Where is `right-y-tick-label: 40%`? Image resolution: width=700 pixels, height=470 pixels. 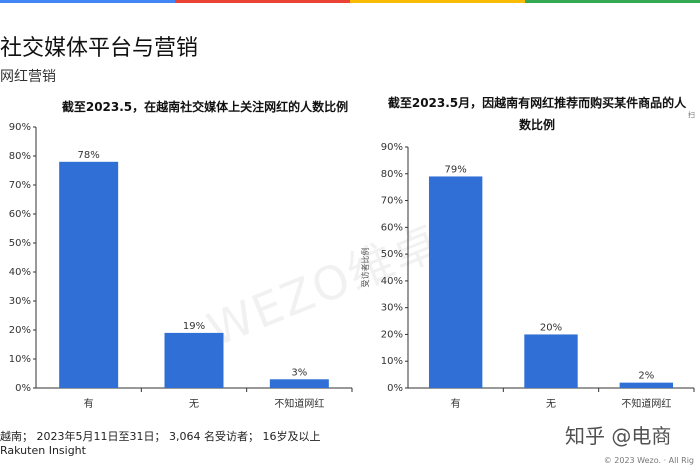 right-y-tick-label: 40% is located at coordinates (392, 281).